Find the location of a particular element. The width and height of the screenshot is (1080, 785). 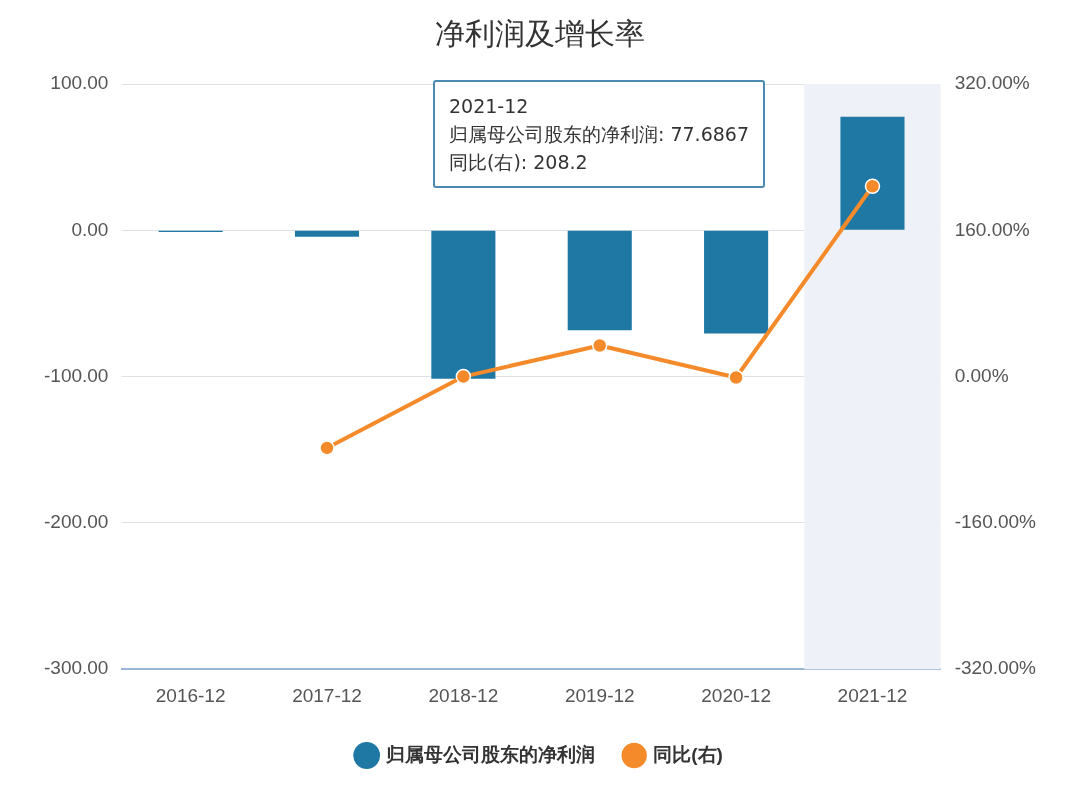

y-tick-label: -200.00 is located at coordinates (76, 522).